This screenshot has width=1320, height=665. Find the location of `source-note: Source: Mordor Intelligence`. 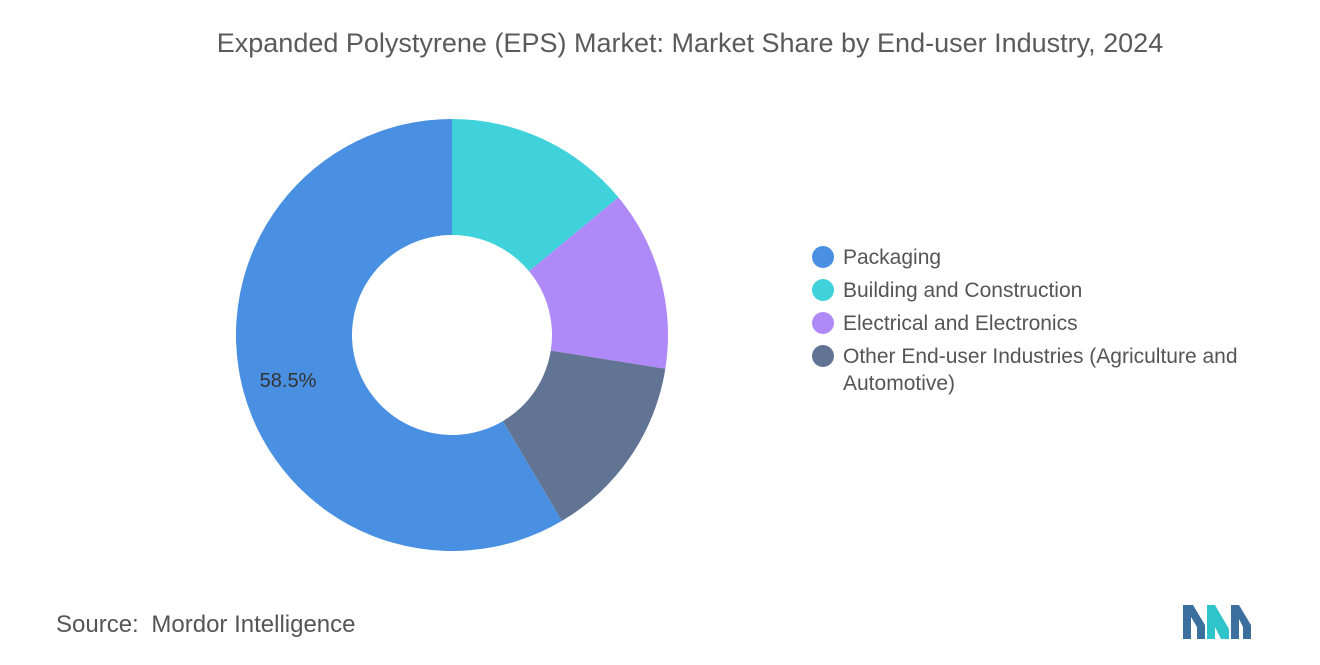

source-note: Source: Mordor Intelligence is located at coordinates (206, 625).